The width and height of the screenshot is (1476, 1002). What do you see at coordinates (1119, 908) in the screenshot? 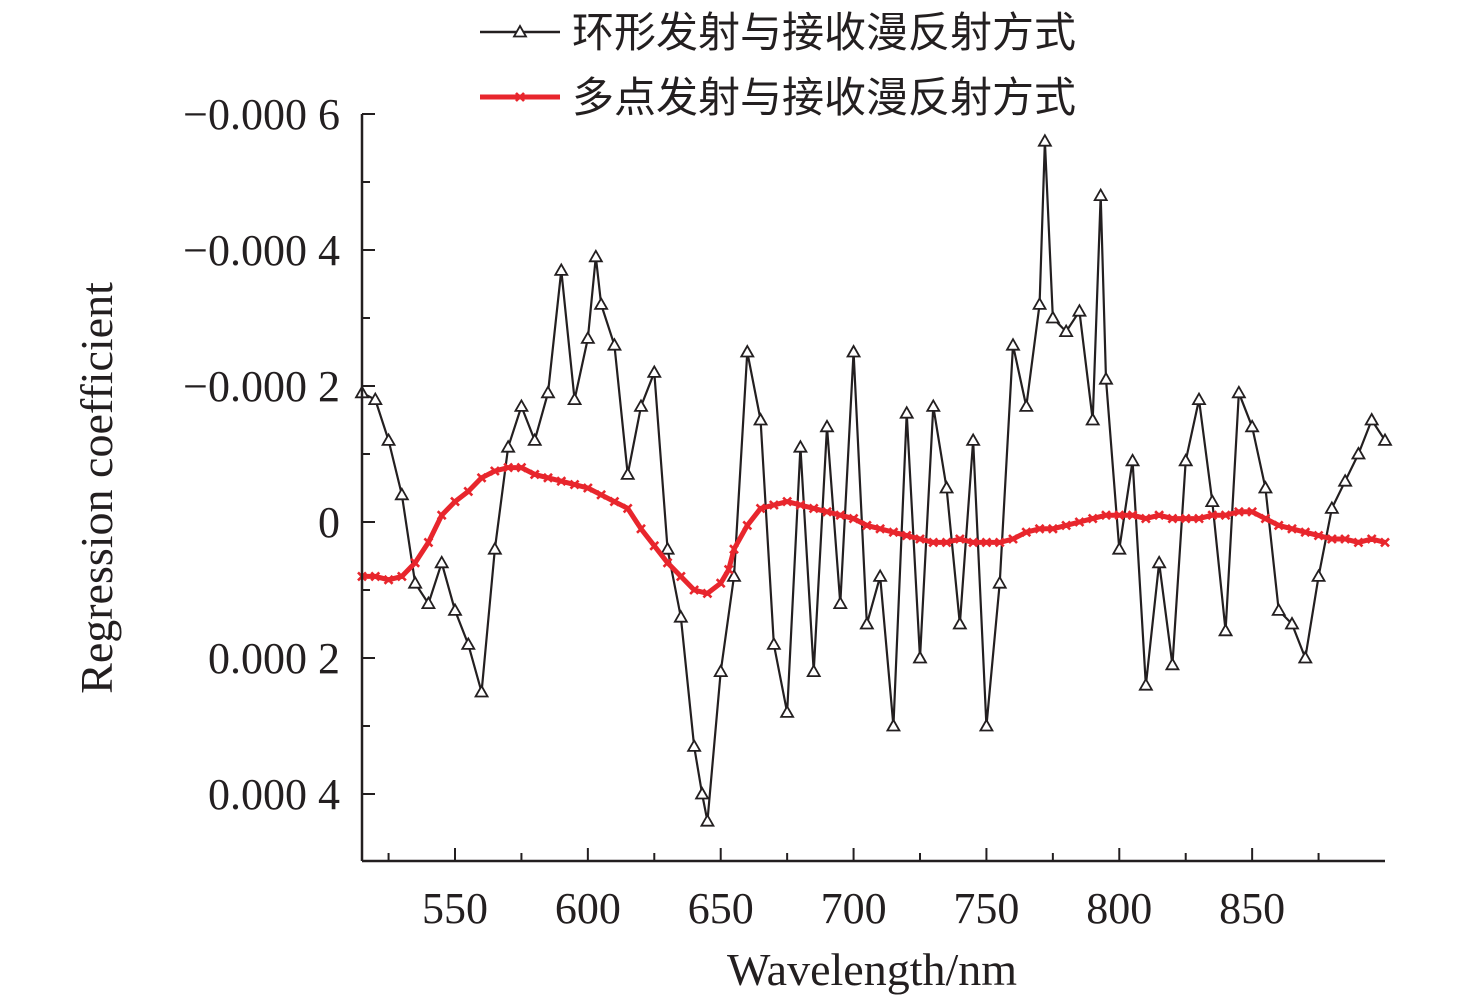
I see `x-tick-label: 800` at bounding box center [1119, 908].